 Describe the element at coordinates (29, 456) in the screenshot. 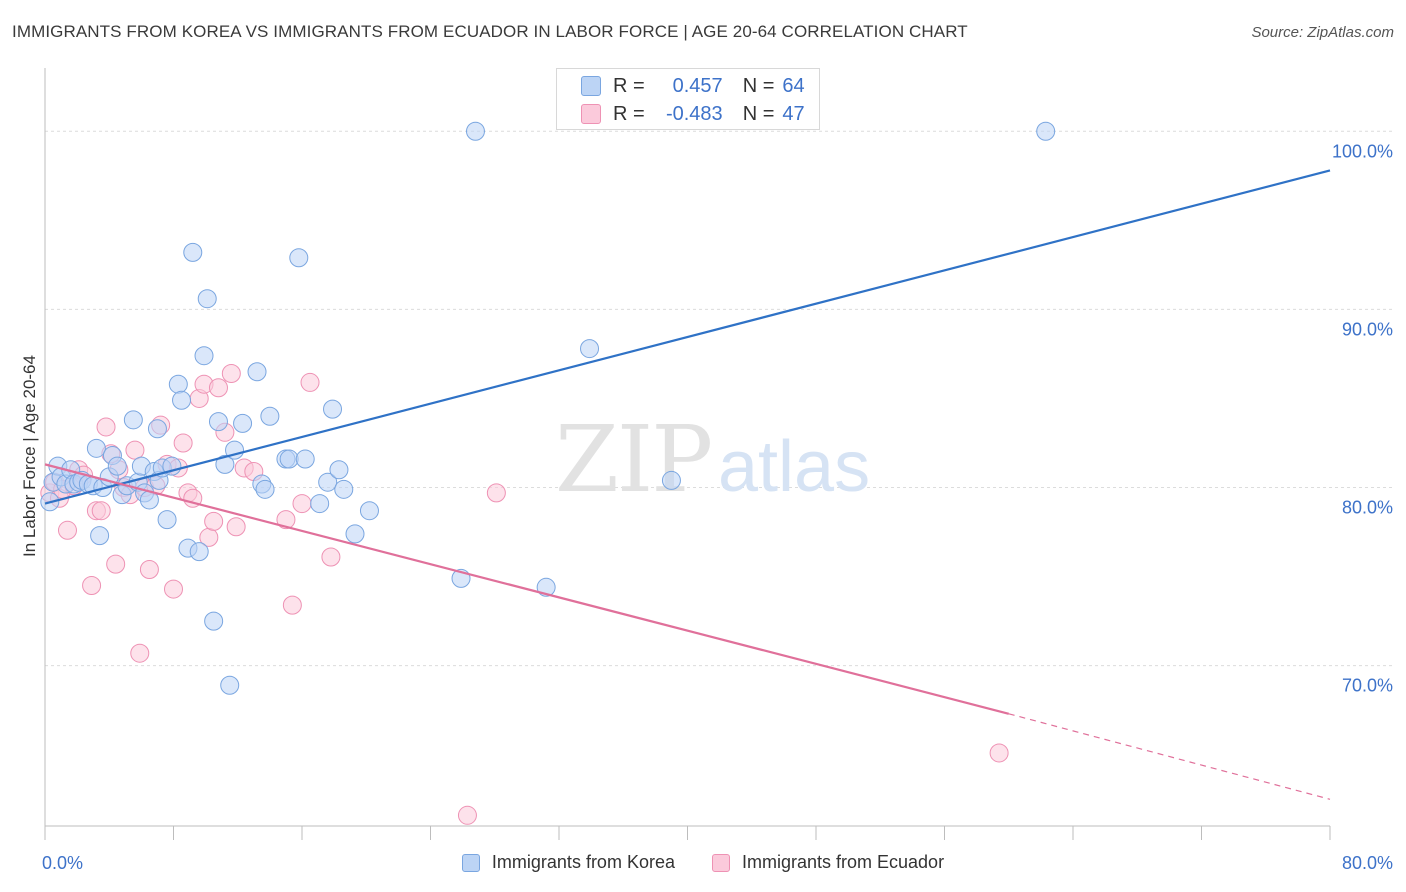

I see `y-axis-label: In Labor Force | Age 20-64` at that location.